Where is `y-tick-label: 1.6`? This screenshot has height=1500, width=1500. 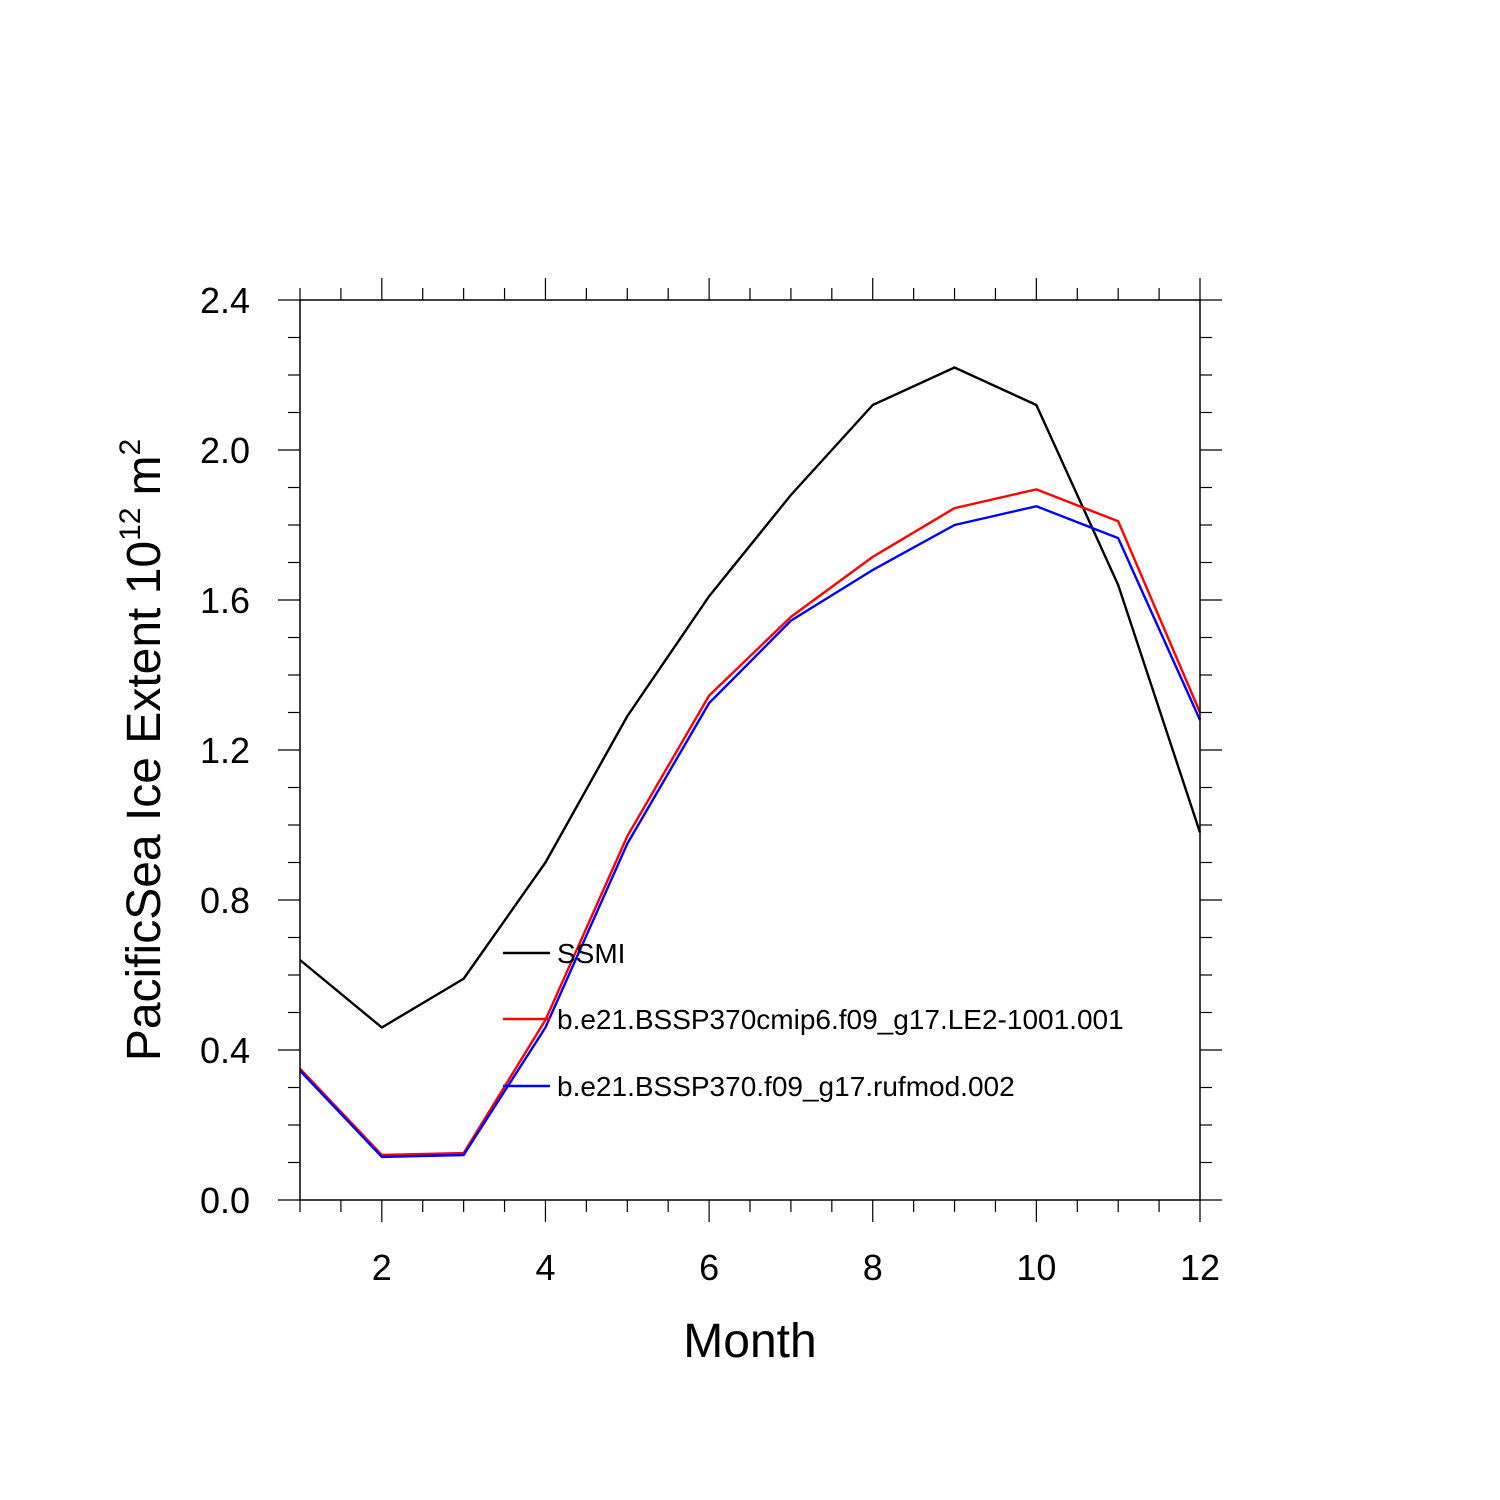
y-tick-label: 1.6 is located at coordinates (225, 600).